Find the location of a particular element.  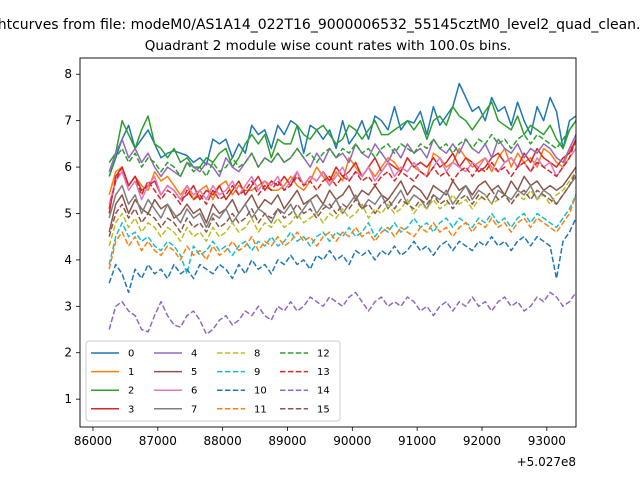

legend-label-9: 9 is located at coordinates (257, 372).